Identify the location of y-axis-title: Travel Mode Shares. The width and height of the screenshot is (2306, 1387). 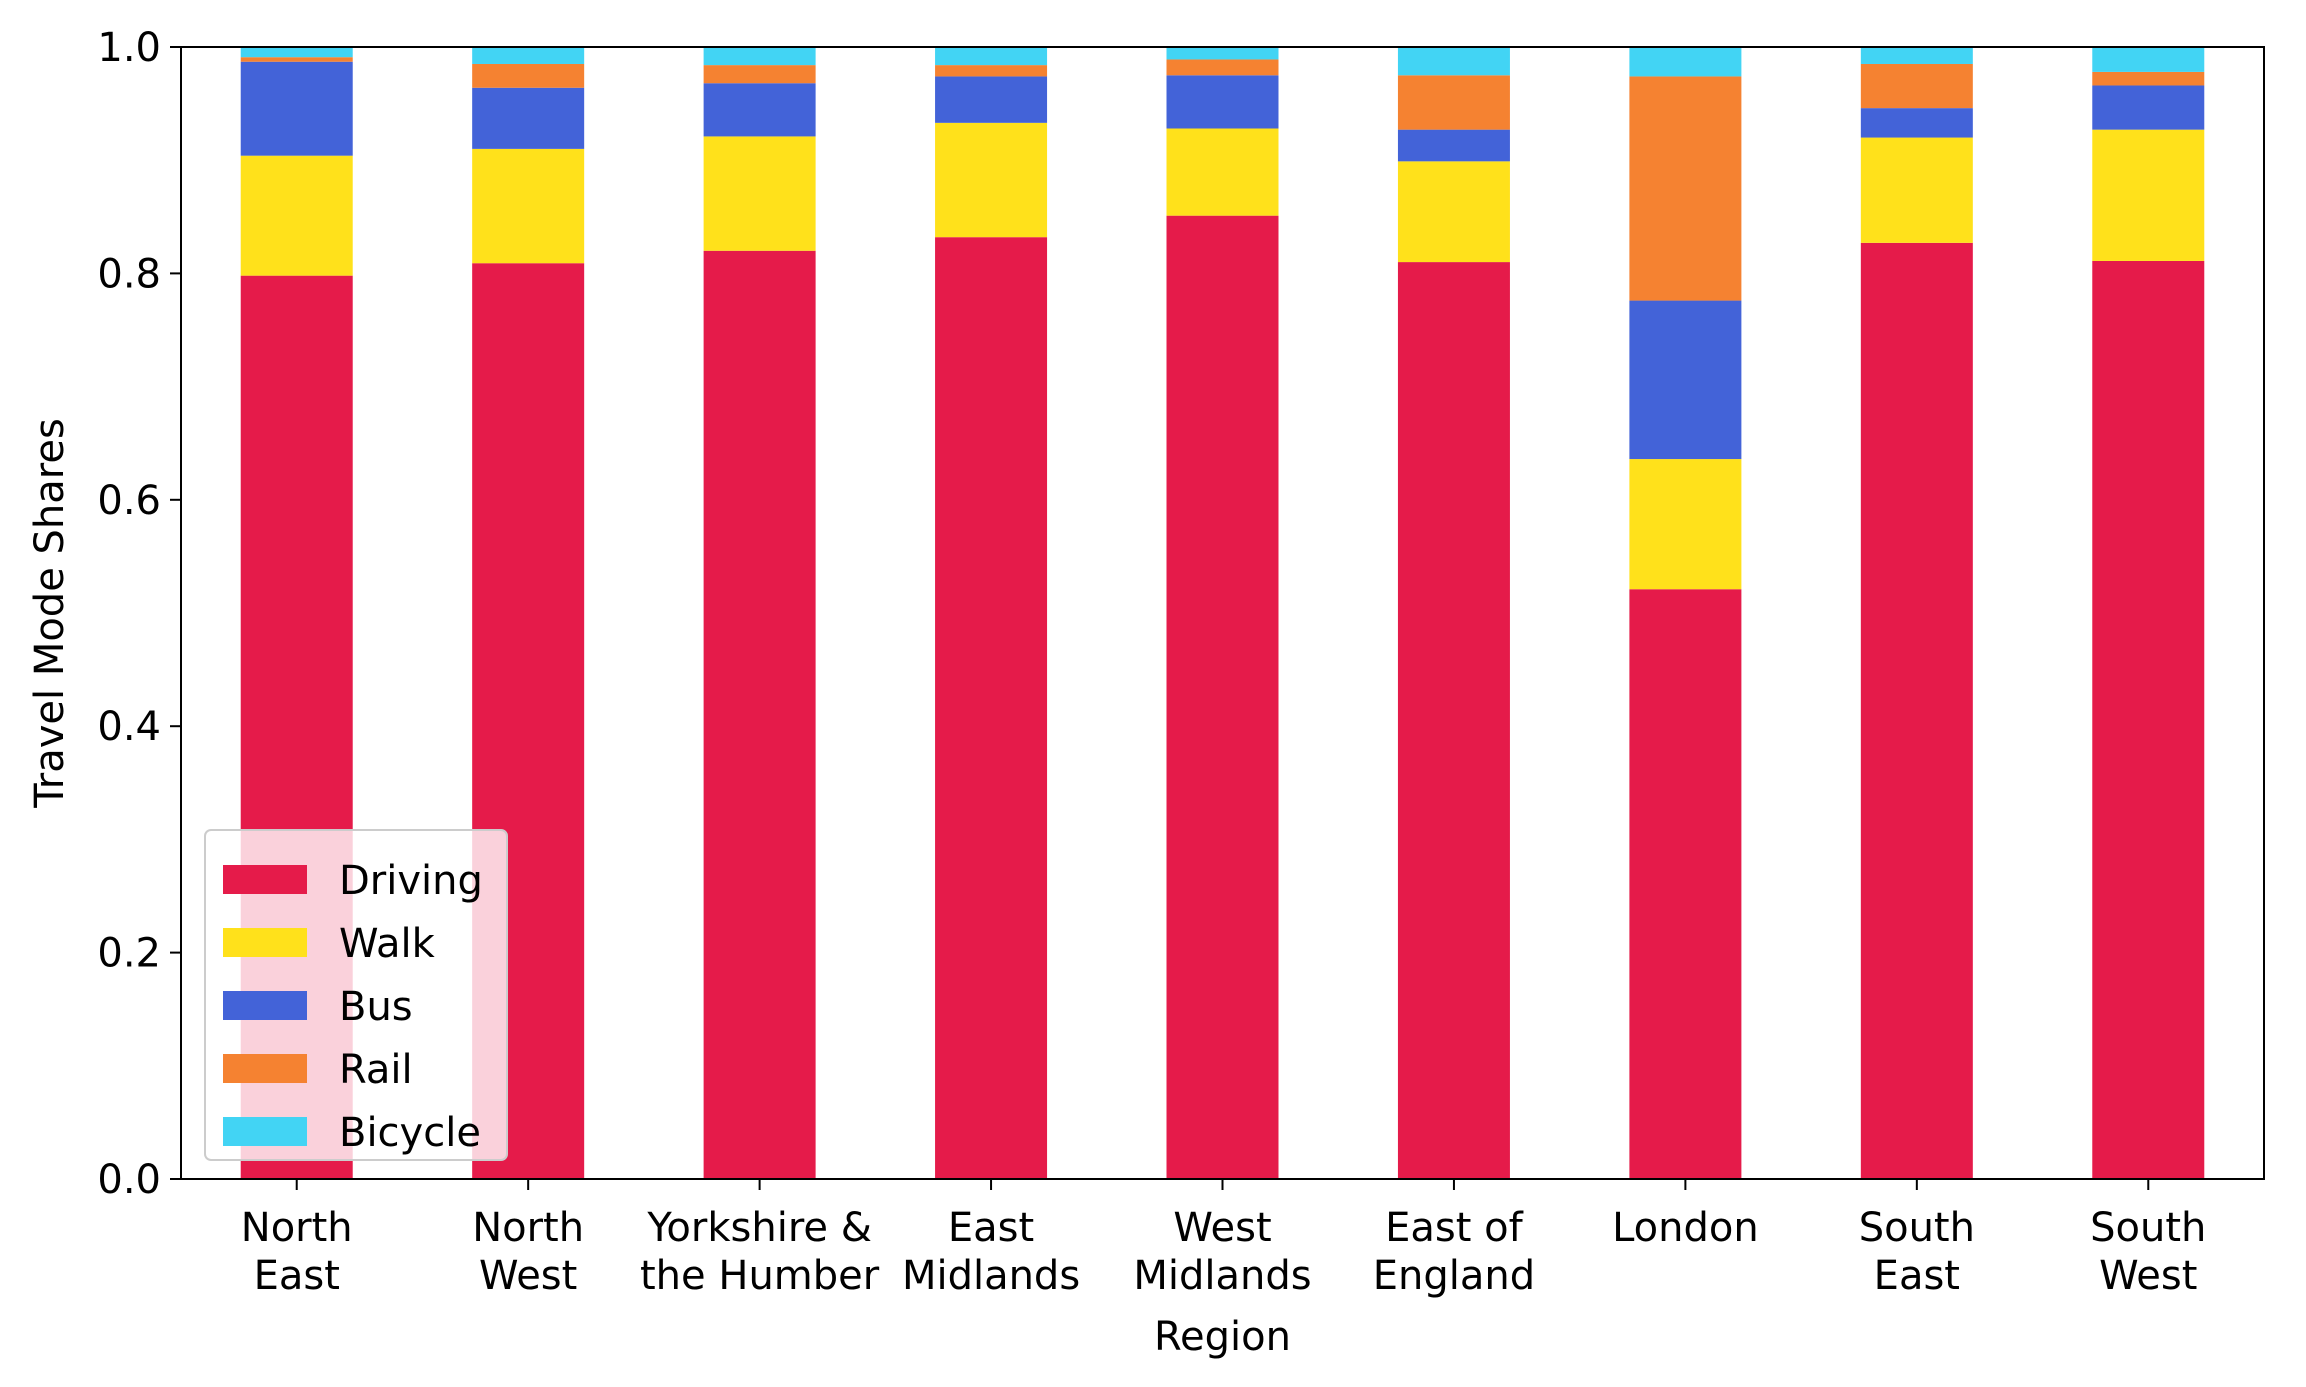
(50, 613).